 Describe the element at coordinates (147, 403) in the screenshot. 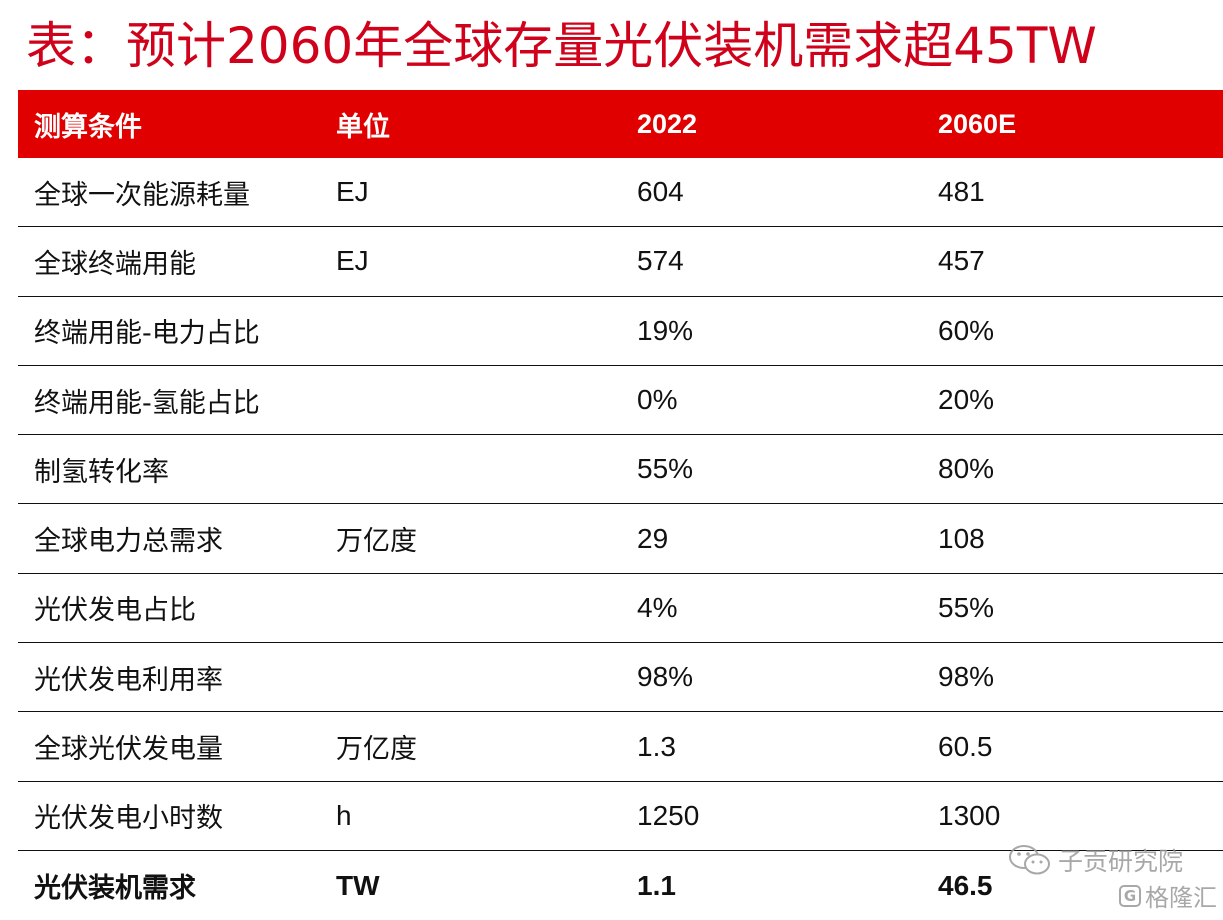

I see `row-label: 终端用能-氢能占比` at that location.